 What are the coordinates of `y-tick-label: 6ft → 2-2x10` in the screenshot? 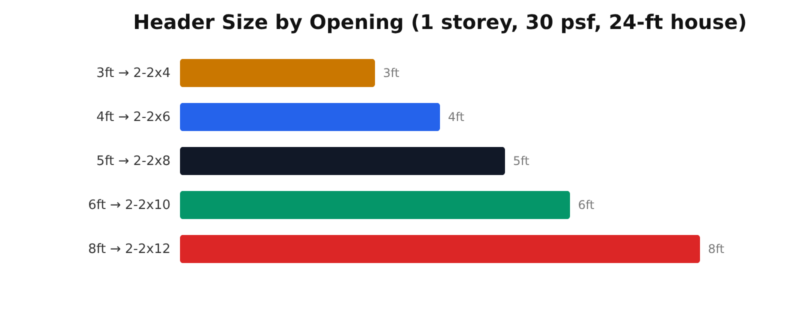 It's located at (129, 205).